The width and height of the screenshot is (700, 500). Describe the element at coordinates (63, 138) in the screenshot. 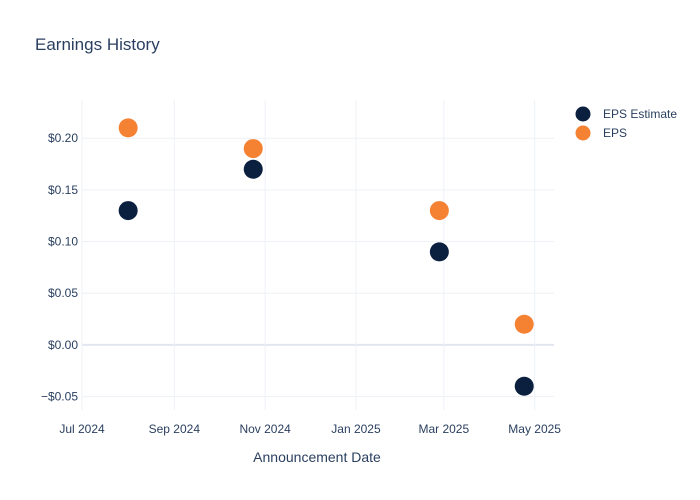

I see `y-tick-label: $0.20` at that location.